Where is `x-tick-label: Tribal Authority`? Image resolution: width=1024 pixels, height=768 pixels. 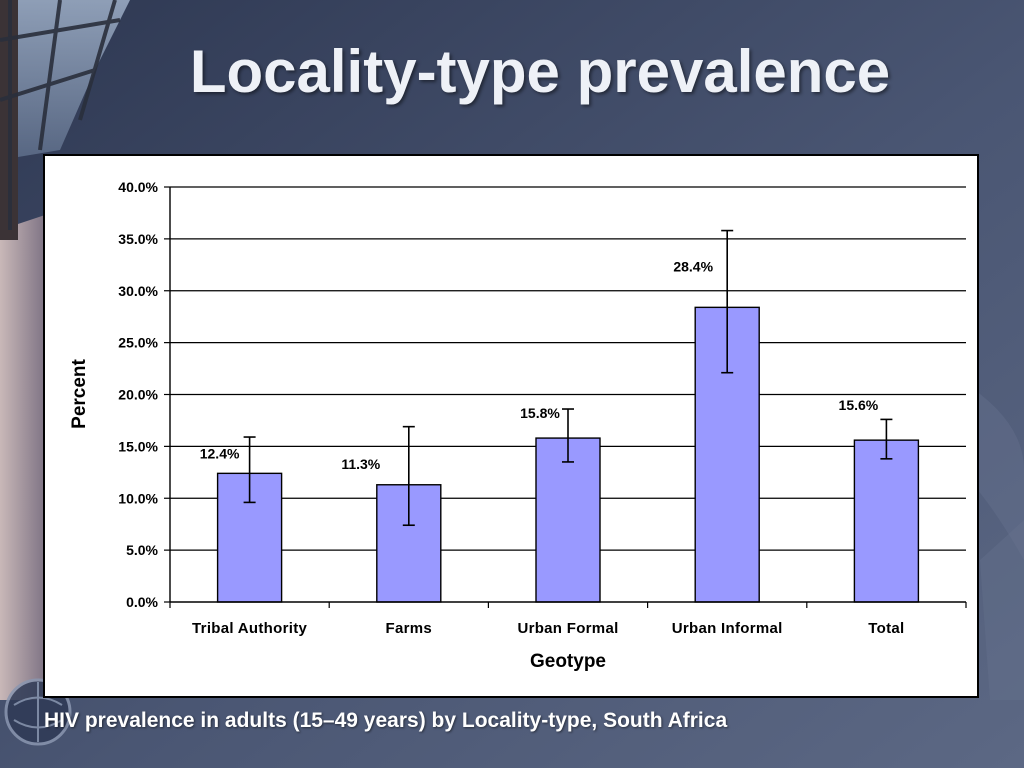 x-tick-label: Tribal Authority is located at coordinates (249, 628).